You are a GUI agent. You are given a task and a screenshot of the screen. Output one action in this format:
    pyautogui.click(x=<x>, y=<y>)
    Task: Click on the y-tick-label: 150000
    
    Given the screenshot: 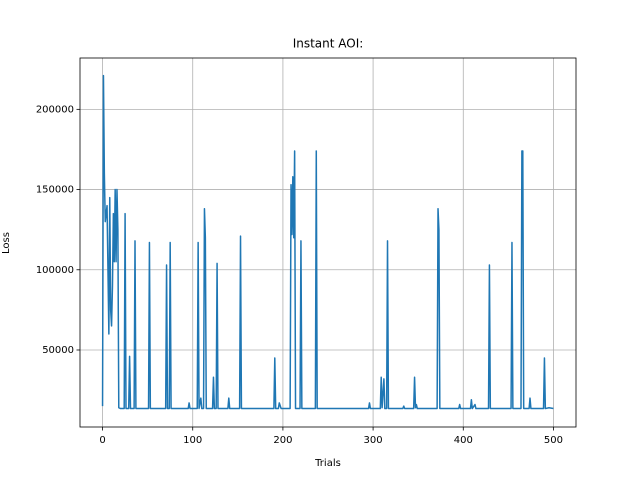 What is the action you would take?
    pyautogui.click(x=55, y=190)
    